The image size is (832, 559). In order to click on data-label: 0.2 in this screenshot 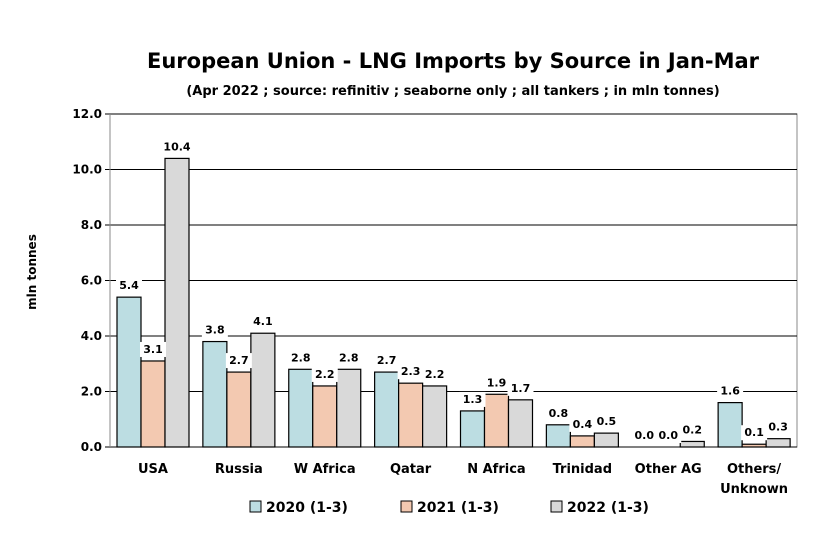, I will do `click(693, 429)`.